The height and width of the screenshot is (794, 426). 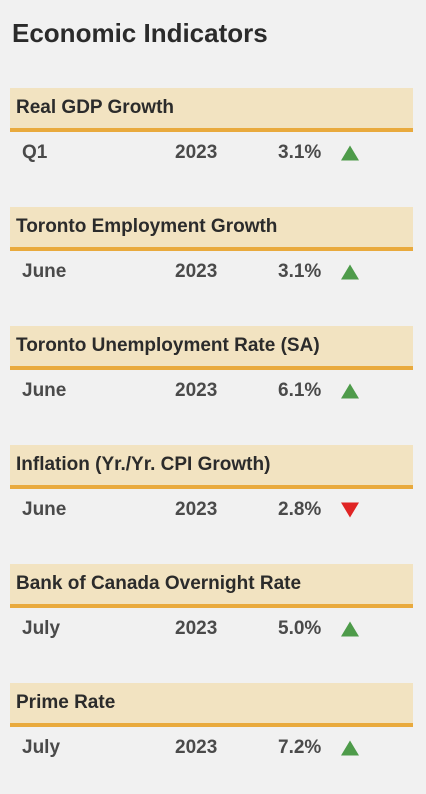 I want to click on indicator-title: Toronto Employment Growth, so click(x=147, y=226).